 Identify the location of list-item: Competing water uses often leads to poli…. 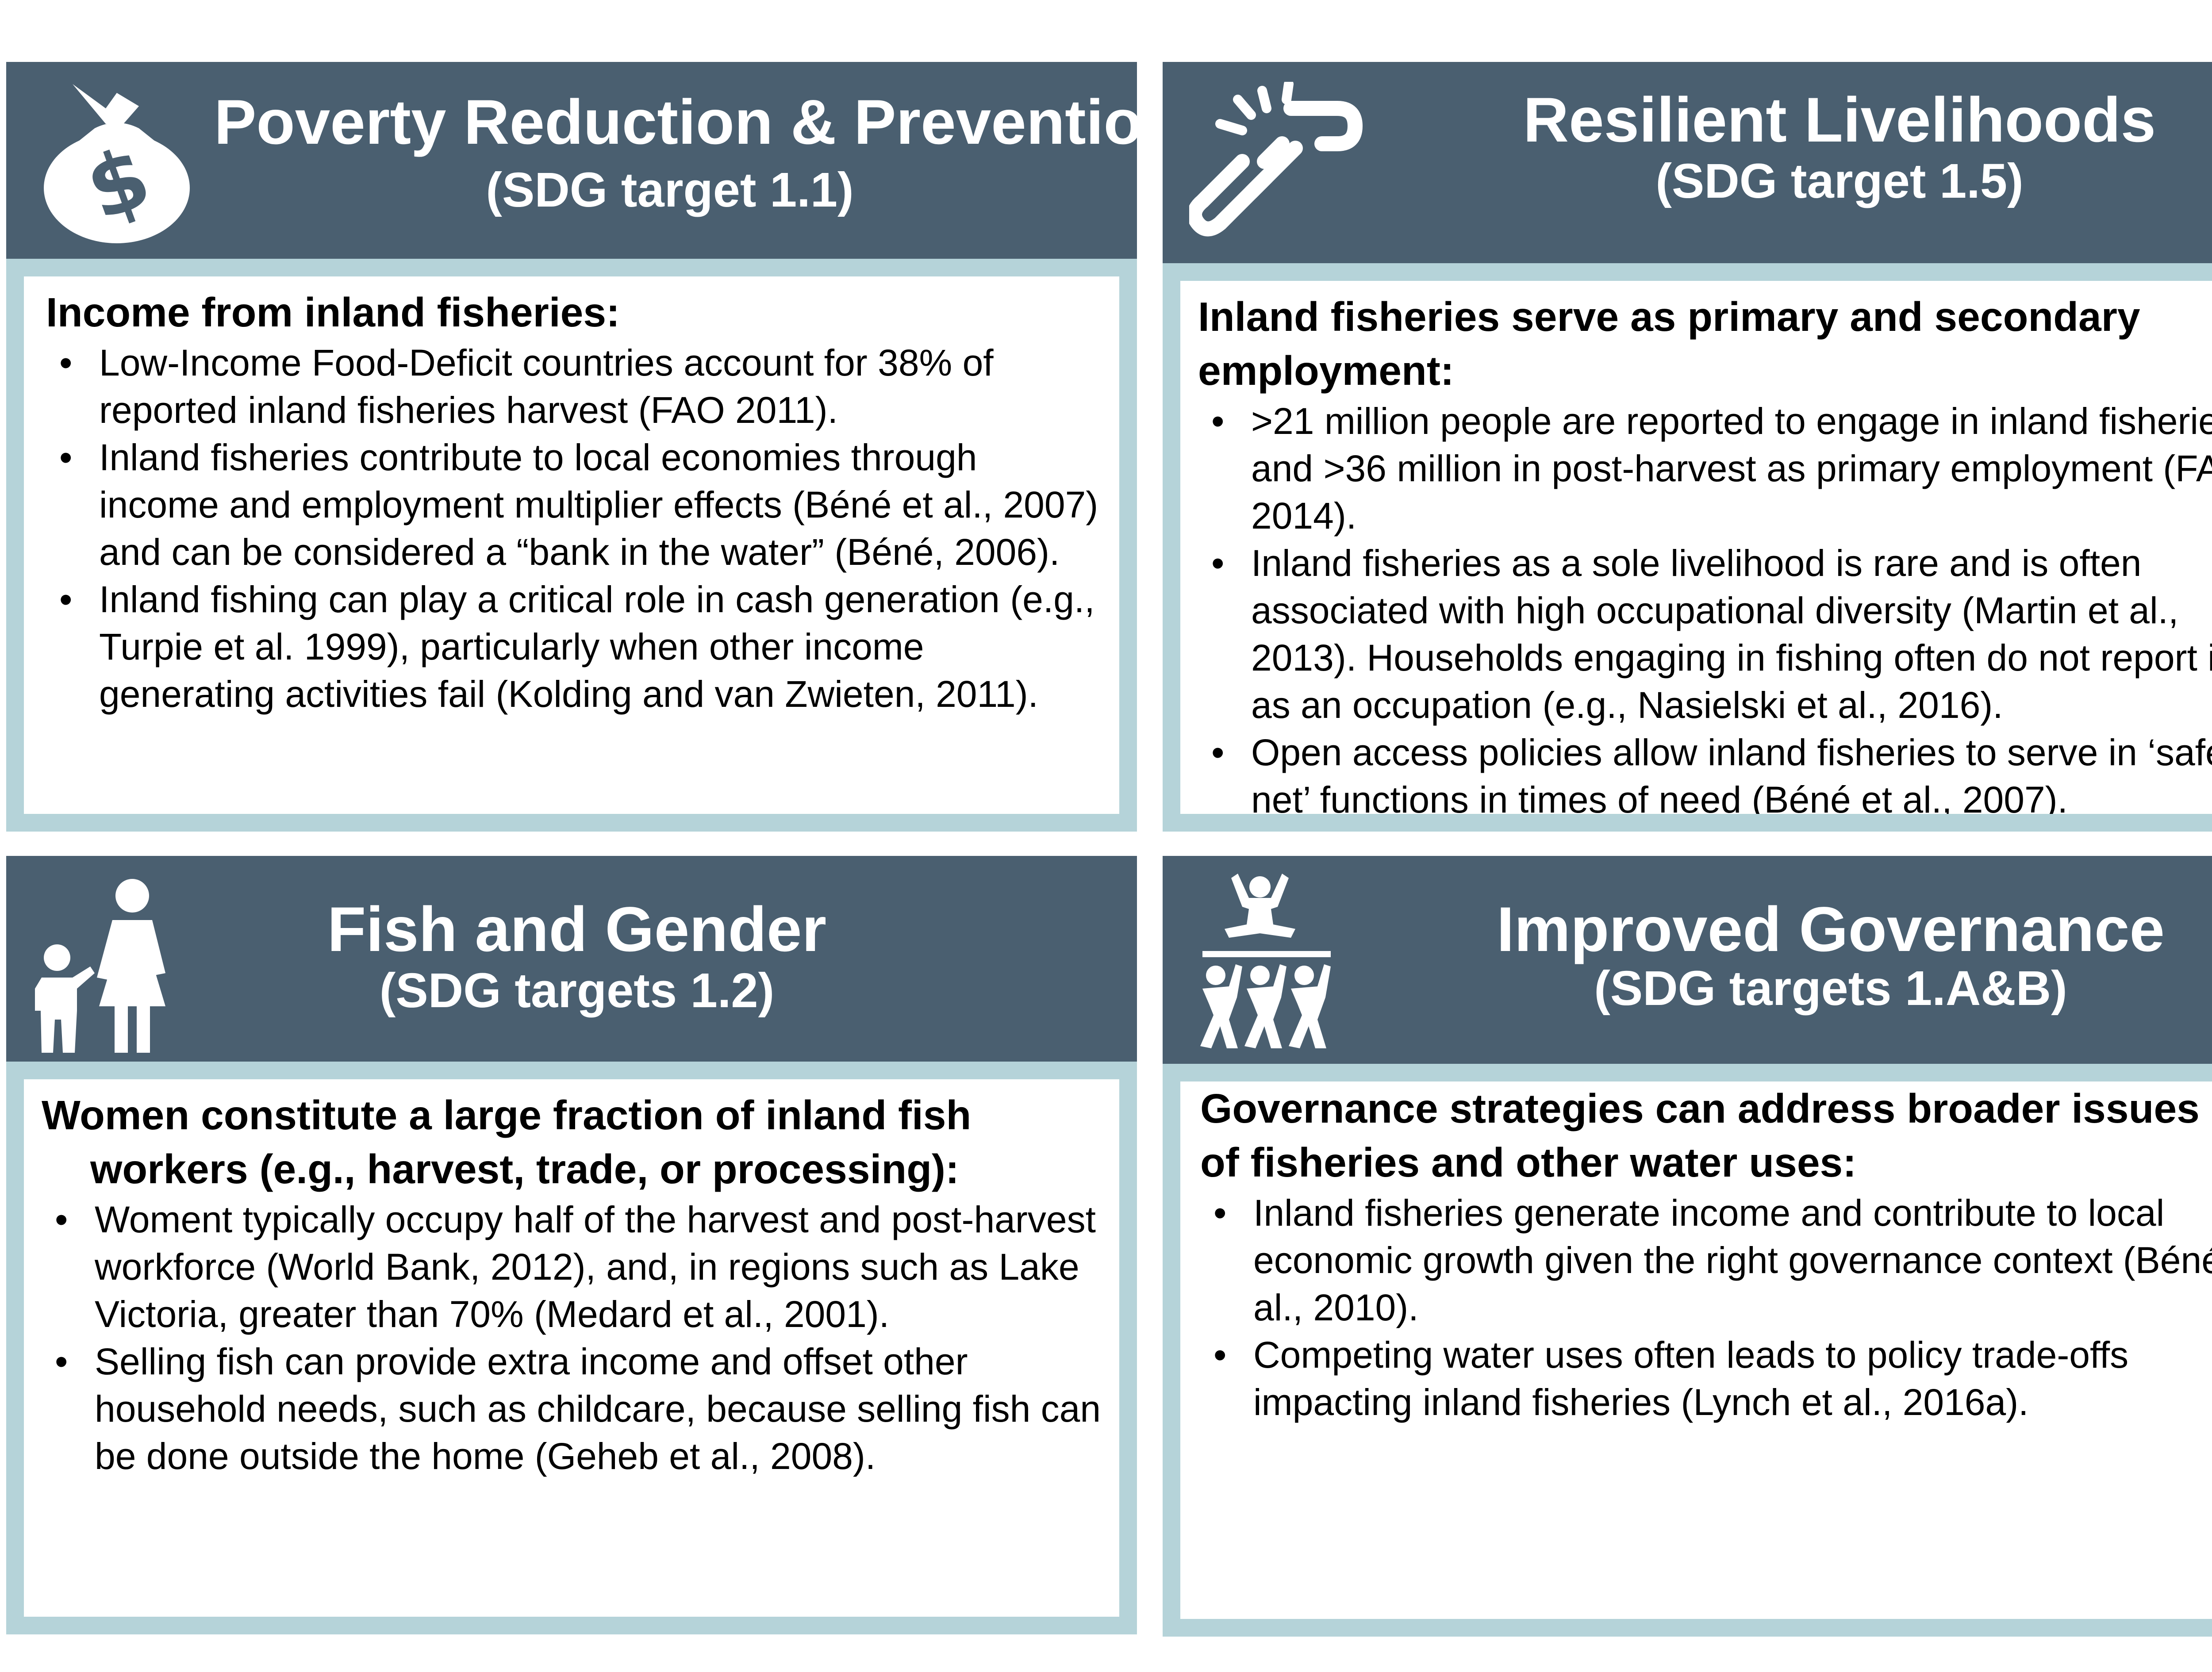
(1706, 1378).